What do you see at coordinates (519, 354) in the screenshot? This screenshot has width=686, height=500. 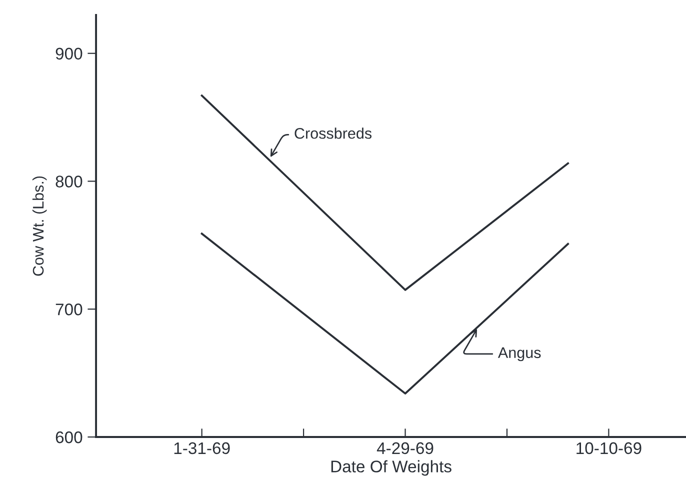 I see `series-label: Angus` at bounding box center [519, 354].